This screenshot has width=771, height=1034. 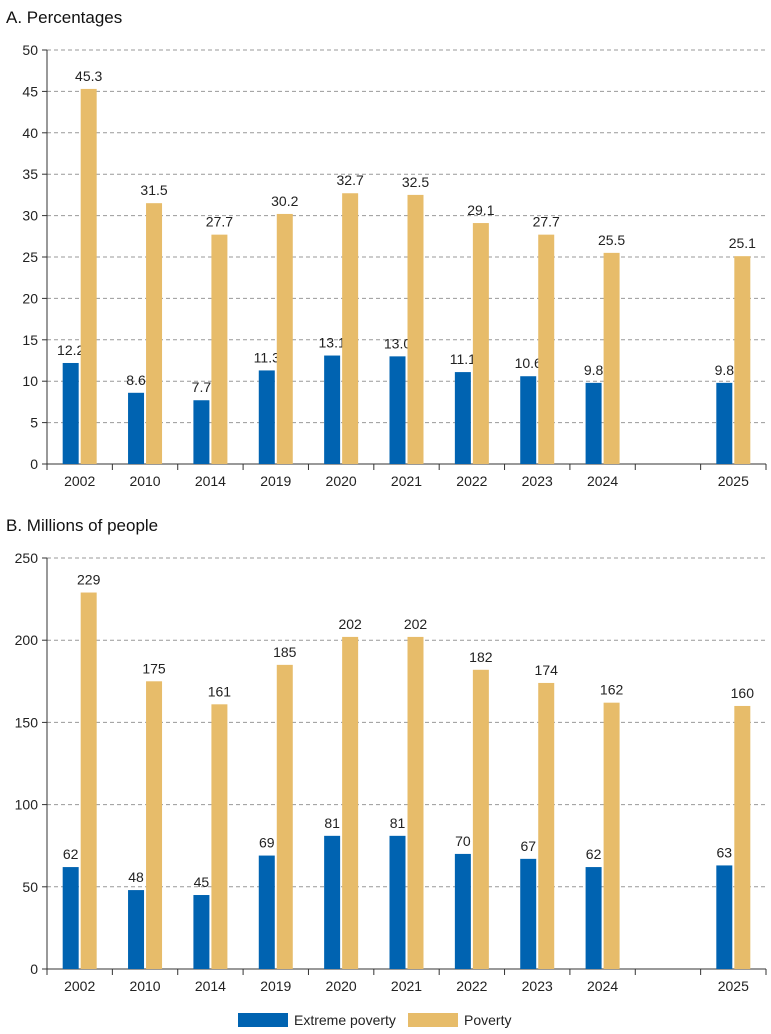 What do you see at coordinates (317, 1020) in the screenshot?
I see `legend-item-extreme-poverty: Extreme poverty` at bounding box center [317, 1020].